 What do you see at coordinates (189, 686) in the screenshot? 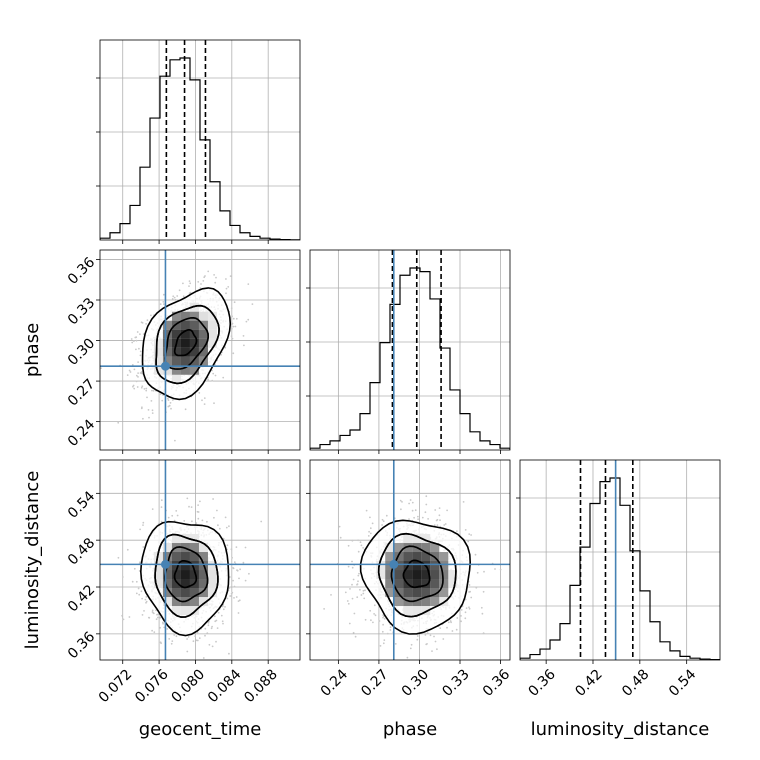
I see `x-tick-label: 0.080` at bounding box center [189, 686].